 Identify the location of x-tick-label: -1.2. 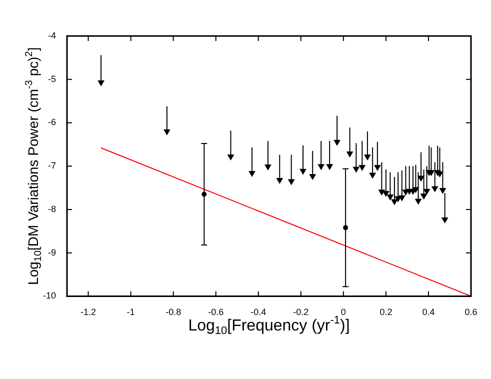
(88, 312).